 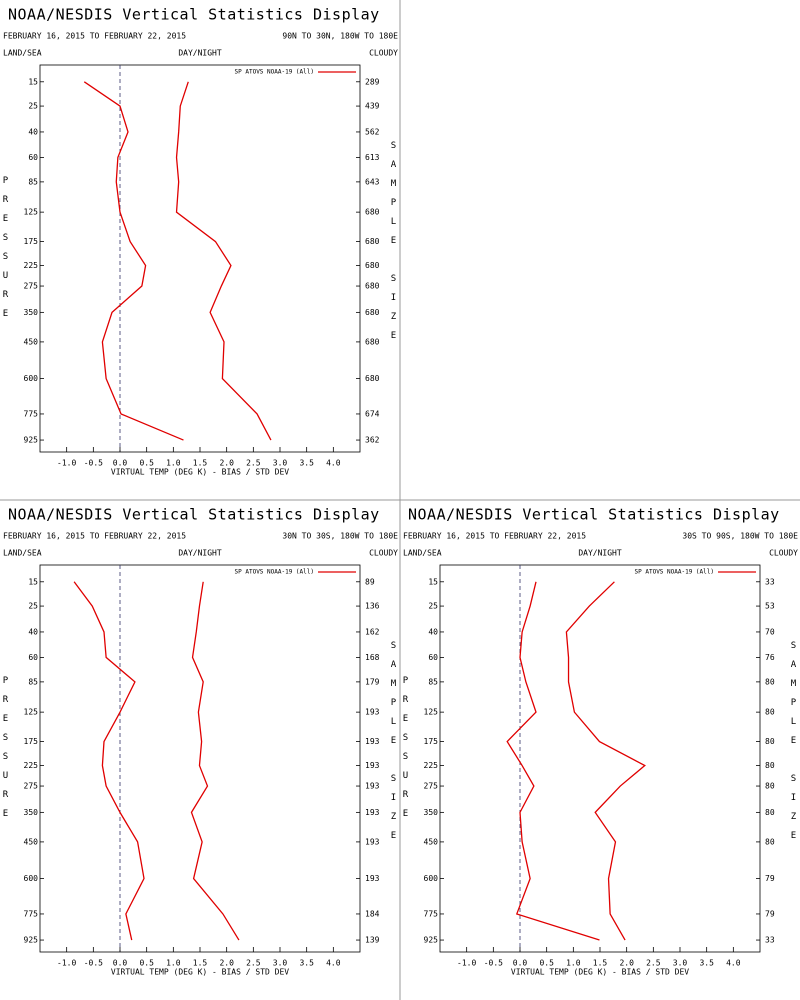 What do you see at coordinates (372, 631) in the screenshot?
I see `sample-size-label: 162` at bounding box center [372, 631].